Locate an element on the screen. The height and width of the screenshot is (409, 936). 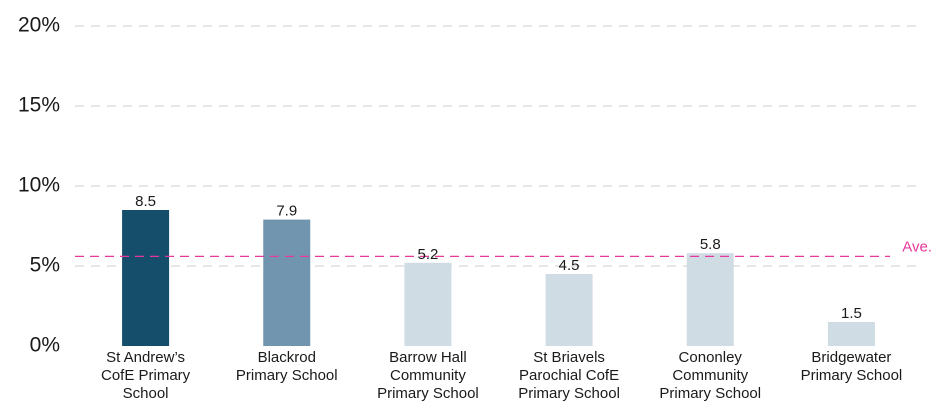
y-axis-tick-labels: 0% 5% 10% 15% 20% is located at coordinates (39, 185).